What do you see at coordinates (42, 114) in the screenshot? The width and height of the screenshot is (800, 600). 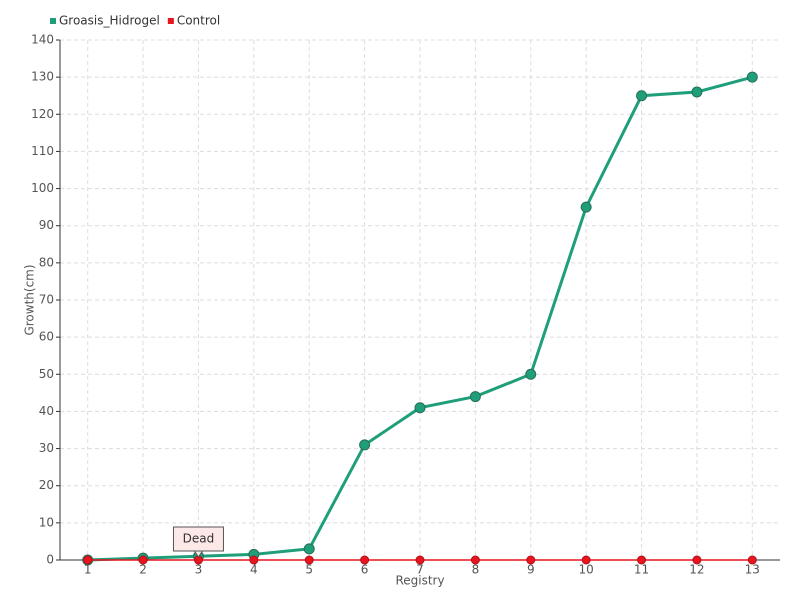 I see `y-tick-label: 120` at bounding box center [42, 114].